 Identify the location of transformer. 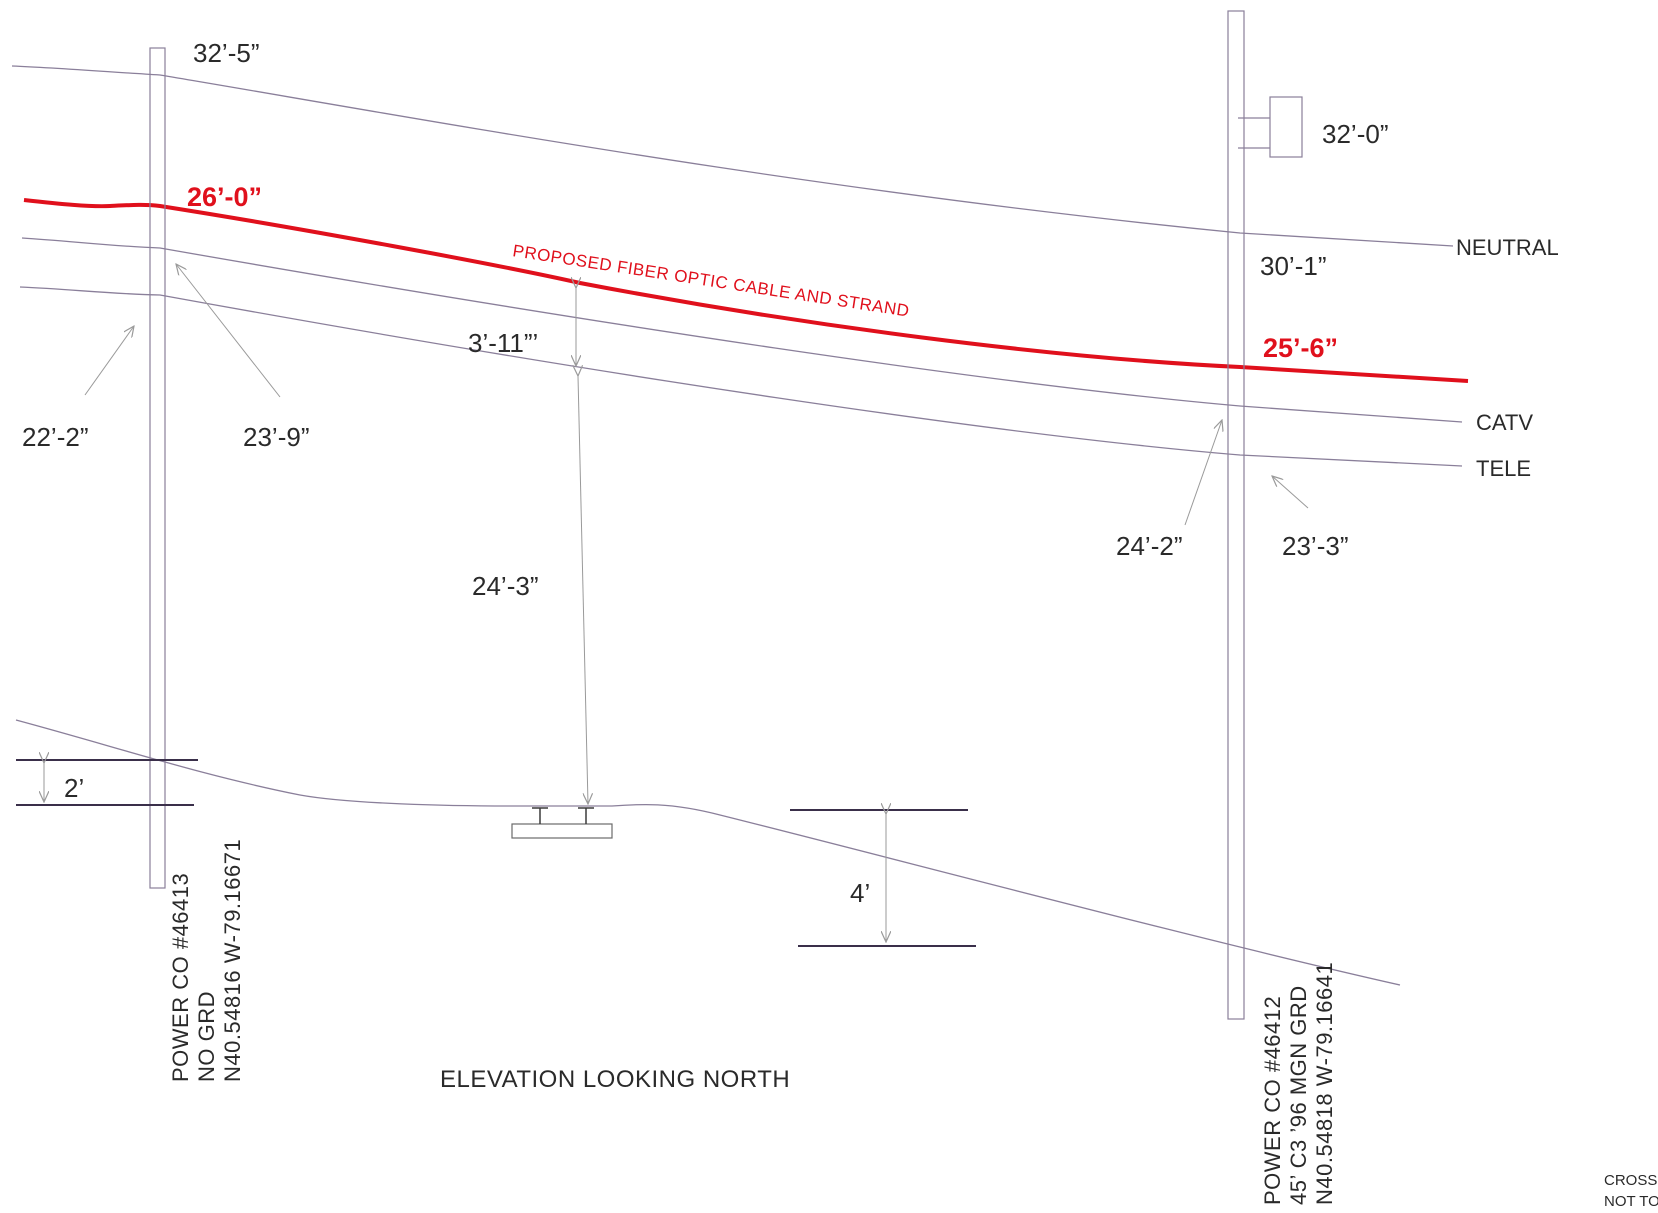
(1286, 127).